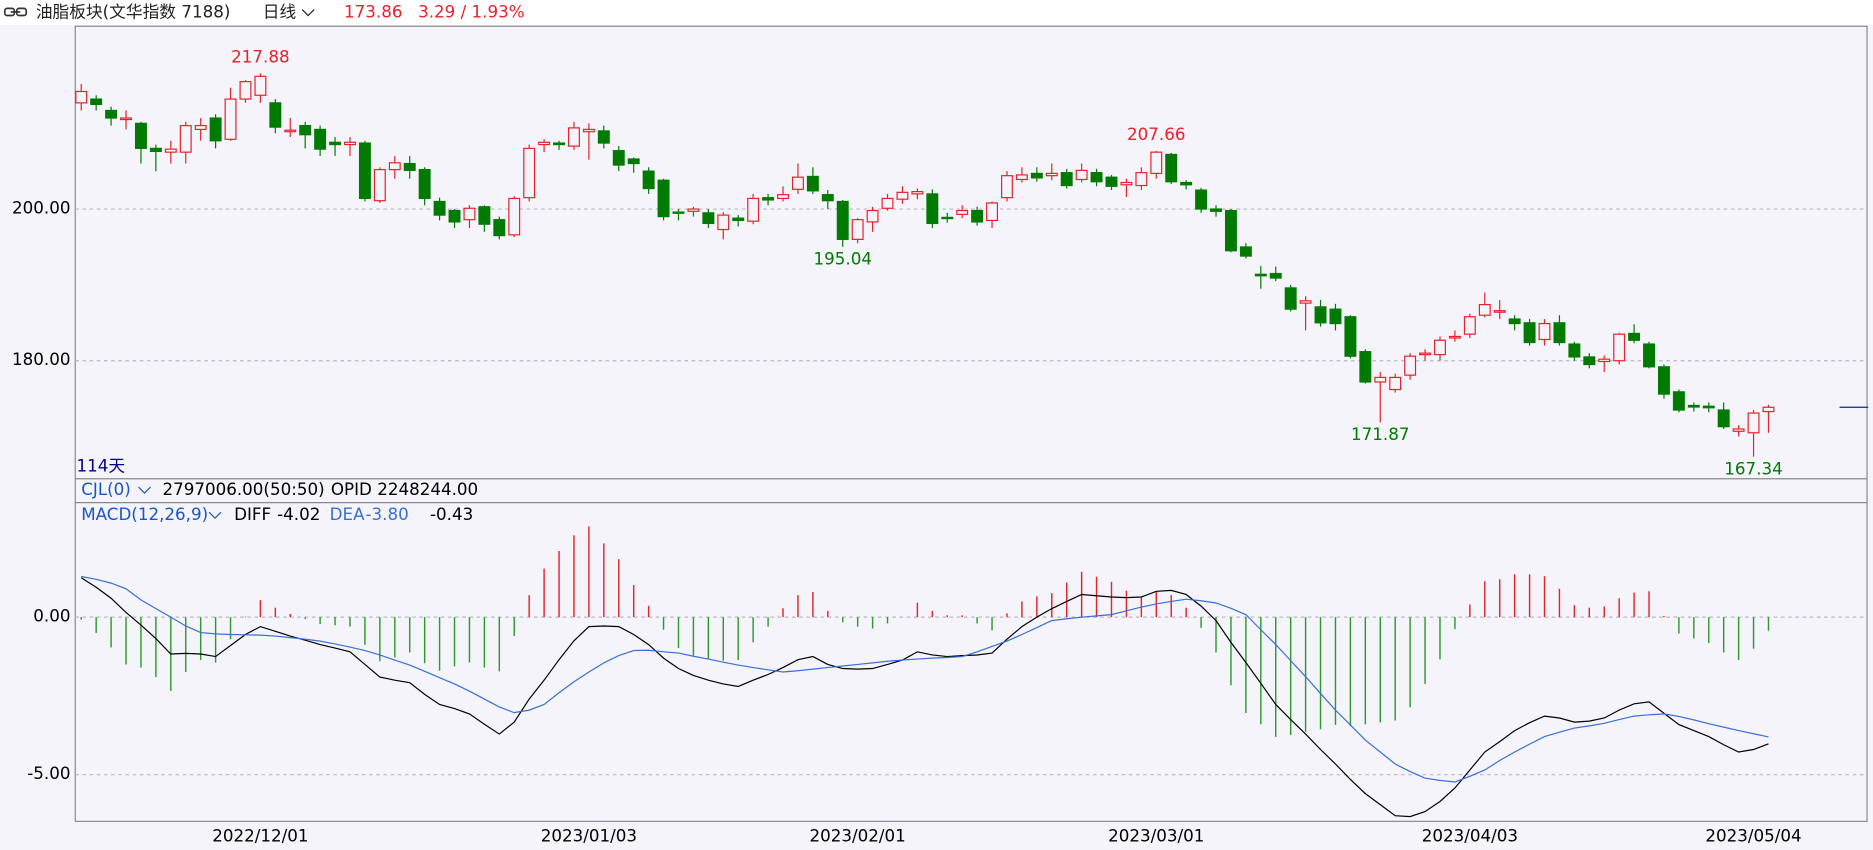 The image size is (1873, 850). I want to click on extreme-label: 207.66, so click(1156, 134).